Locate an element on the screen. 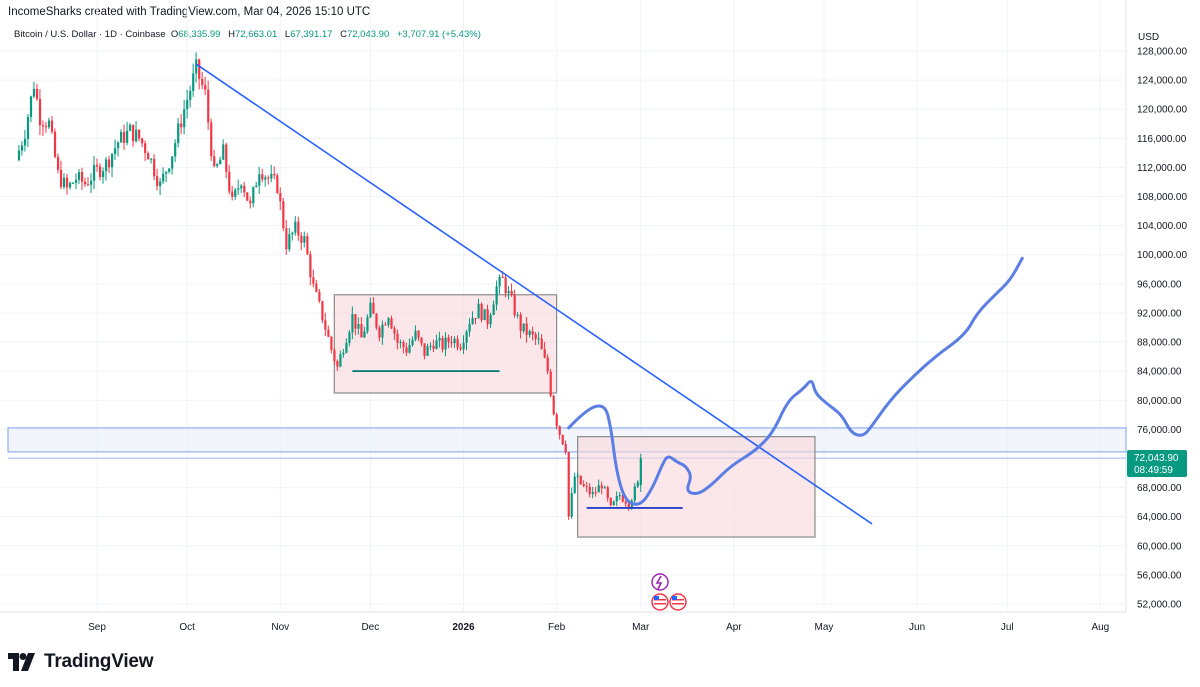 The image size is (1200, 687). us-flag-event-icon is located at coordinates (669, 602).